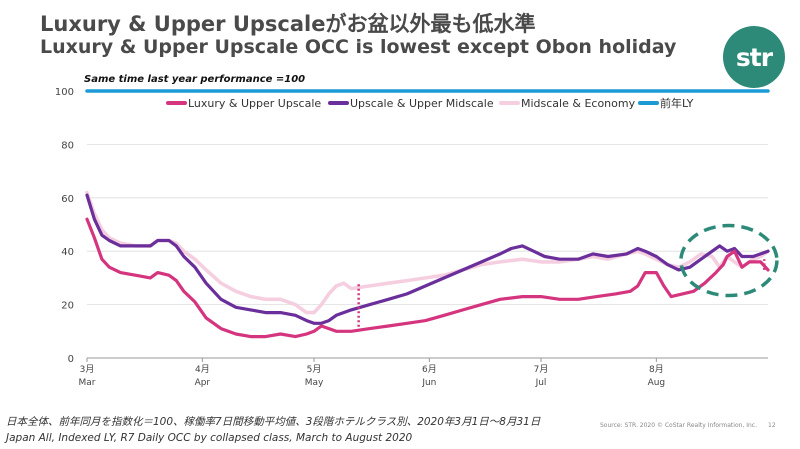 The width and height of the screenshot is (800, 449). What do you see at coordinates (64, 226) in the screenshot?
I see `y-axis-ticks: 0 20 40 60 80 100` at bounding box center [64, 226].